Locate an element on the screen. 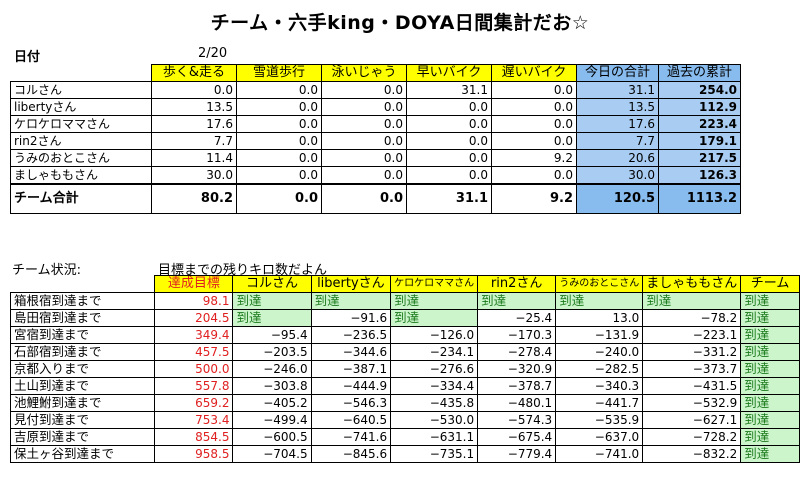 The width and height of the screenshot is (800, 490). remaining-cell: −441.7 is located at coordinates (599, 403).